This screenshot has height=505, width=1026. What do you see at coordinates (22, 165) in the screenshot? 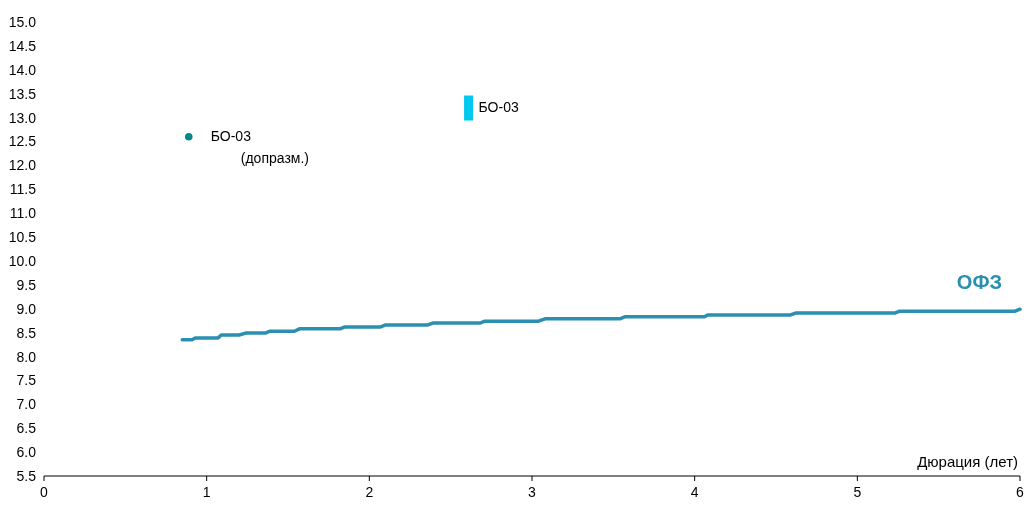
I see `y-tick-label: 12.0` at bounding box center [22, 165].